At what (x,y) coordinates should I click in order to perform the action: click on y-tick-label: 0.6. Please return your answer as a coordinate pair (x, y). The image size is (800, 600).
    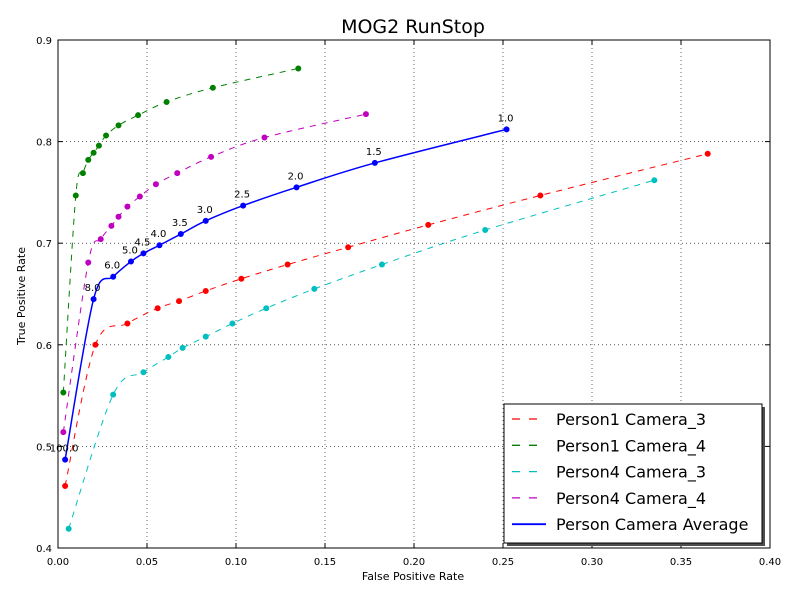
    Looking at the image, I should click on (44, 346).